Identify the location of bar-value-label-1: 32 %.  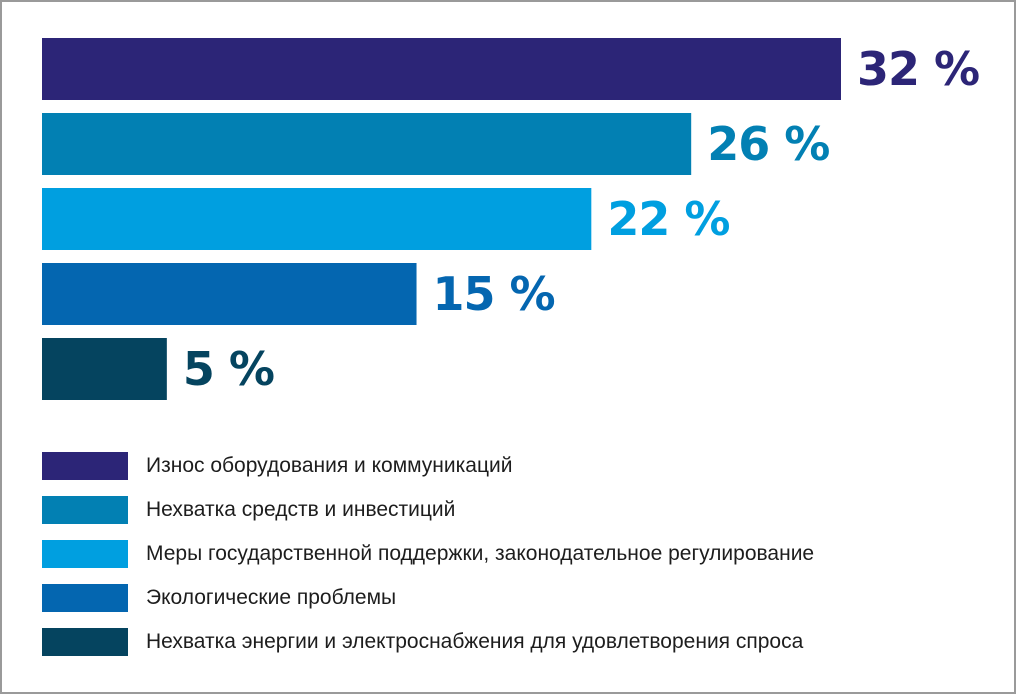
(918, 69).